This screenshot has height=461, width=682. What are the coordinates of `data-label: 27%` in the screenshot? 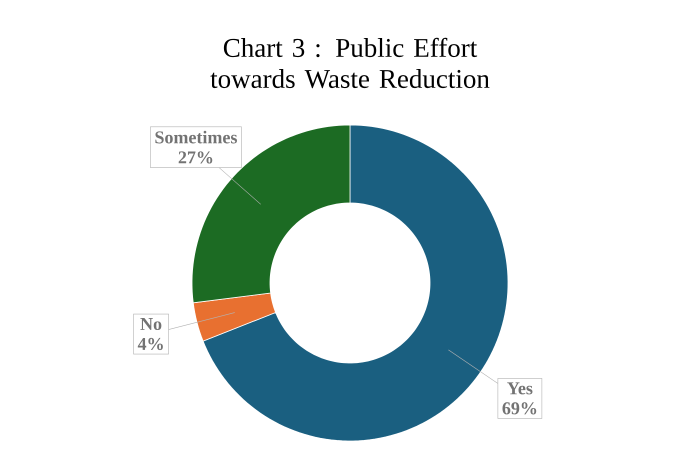 It's located at (195, 157).